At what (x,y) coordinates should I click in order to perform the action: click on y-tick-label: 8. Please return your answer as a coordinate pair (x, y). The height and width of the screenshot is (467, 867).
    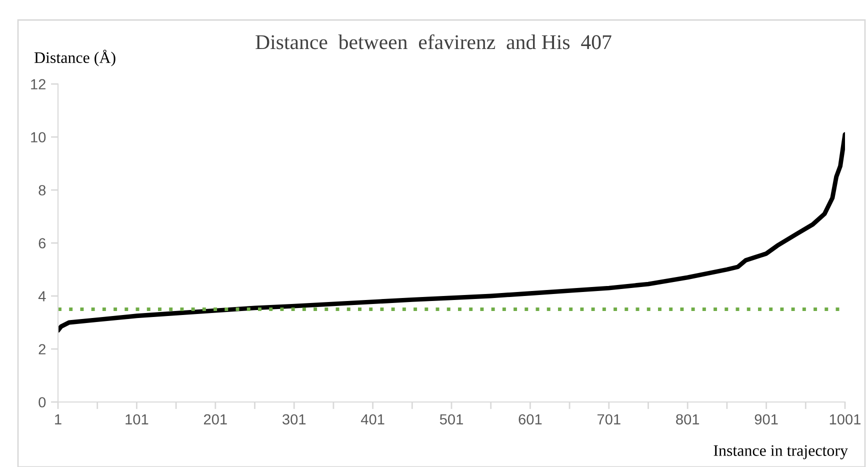
    Looking at the image, I should click on (42, 190).